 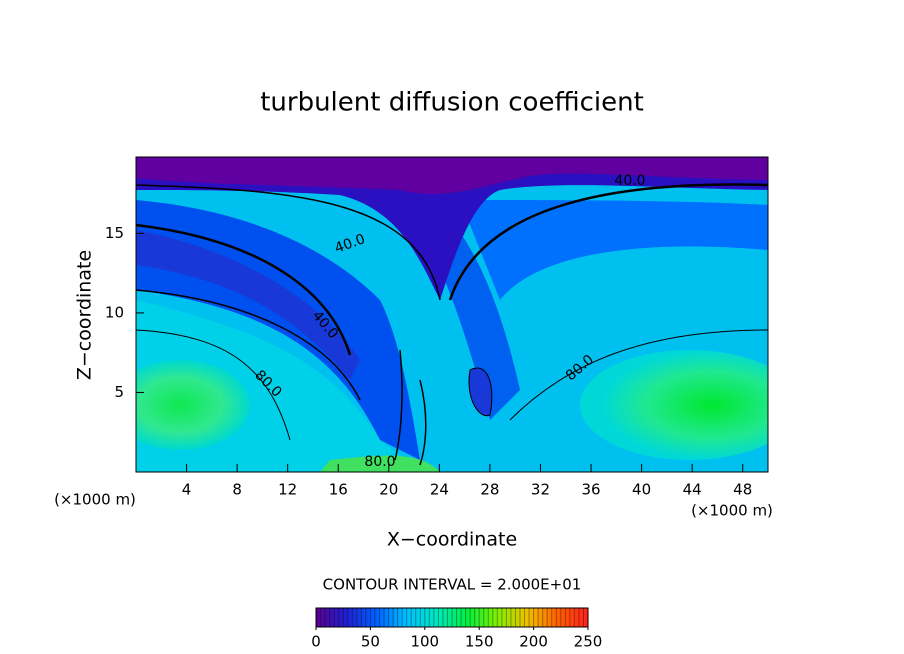 I want to click on x-tick-label: 24, so click(x=439, y=490).